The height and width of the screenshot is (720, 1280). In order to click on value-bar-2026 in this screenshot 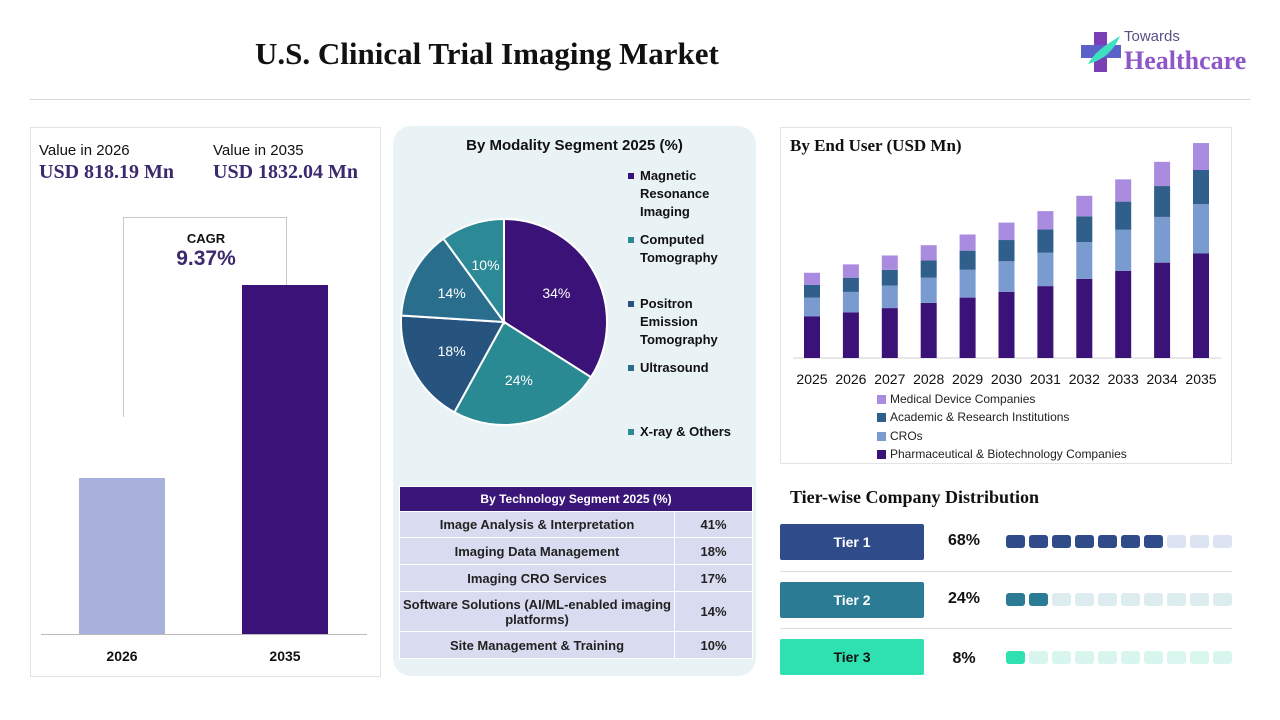, I will do `click(122, 556)`.